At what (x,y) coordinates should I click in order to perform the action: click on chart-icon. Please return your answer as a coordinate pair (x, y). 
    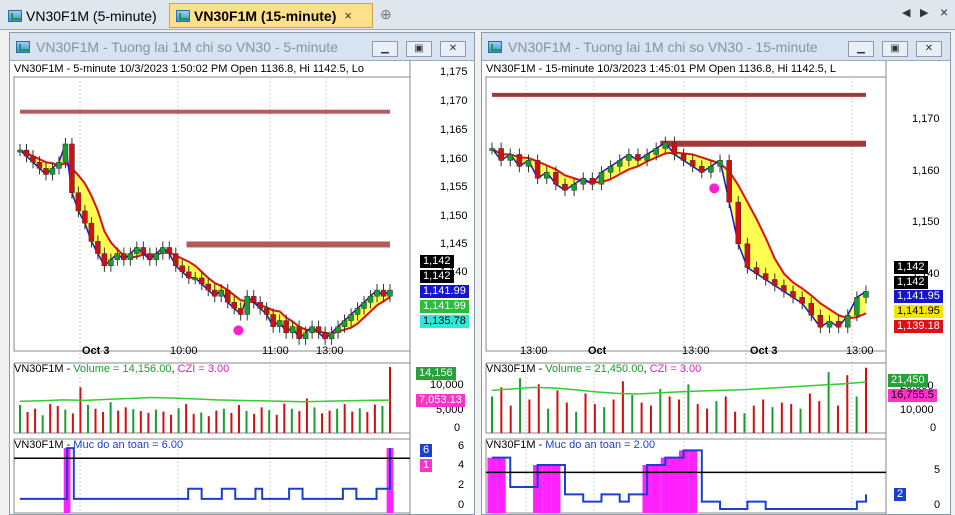
    Looking at the image, I should click on (15, 15).